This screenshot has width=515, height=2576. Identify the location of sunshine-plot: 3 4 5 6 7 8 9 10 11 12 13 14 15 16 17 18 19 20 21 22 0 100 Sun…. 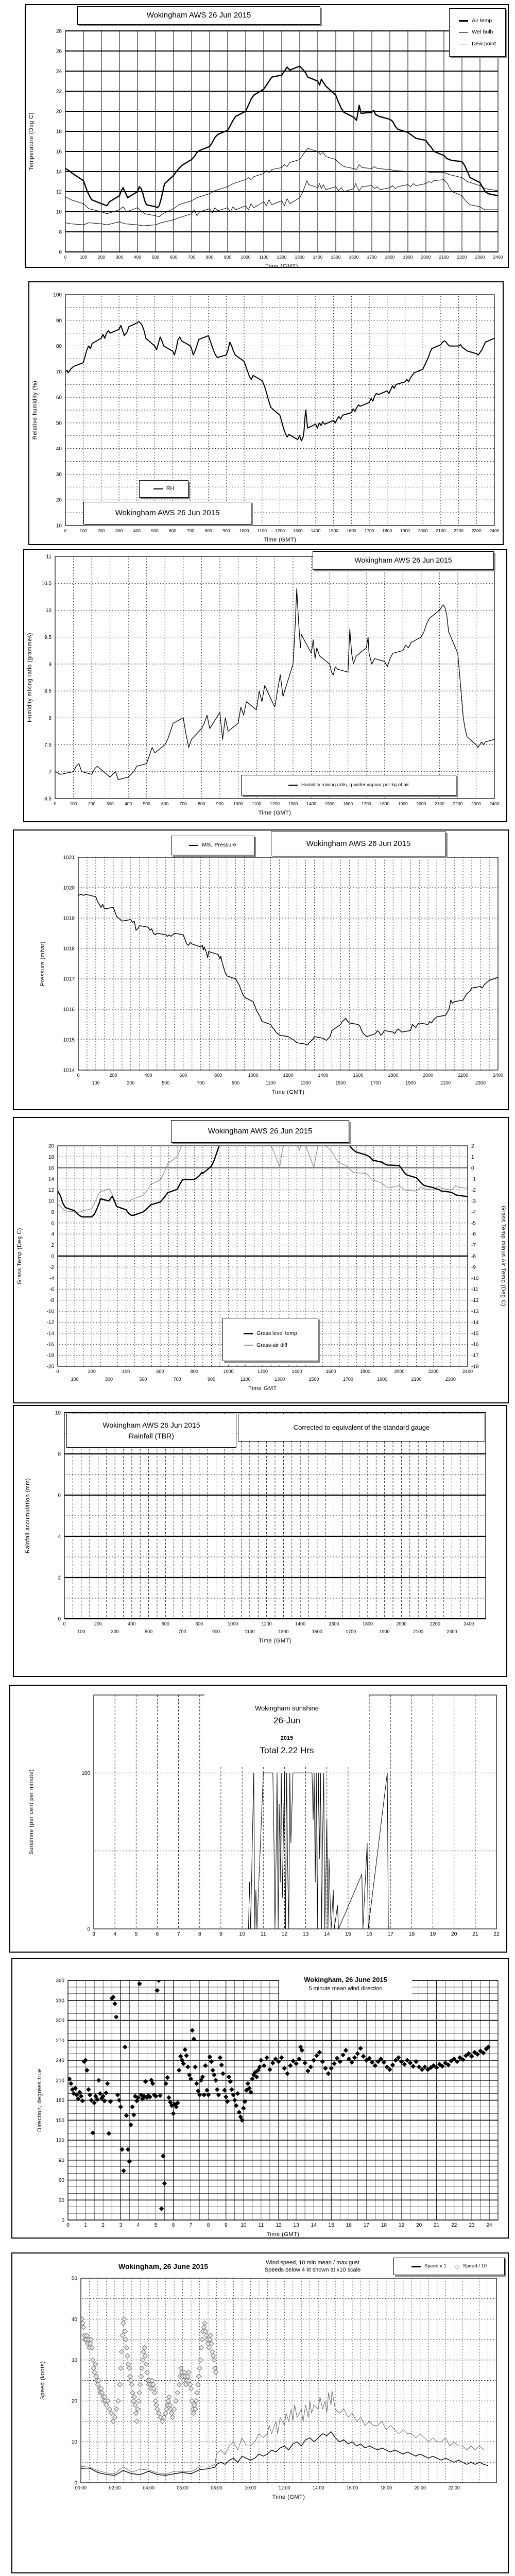
(264, 1815).